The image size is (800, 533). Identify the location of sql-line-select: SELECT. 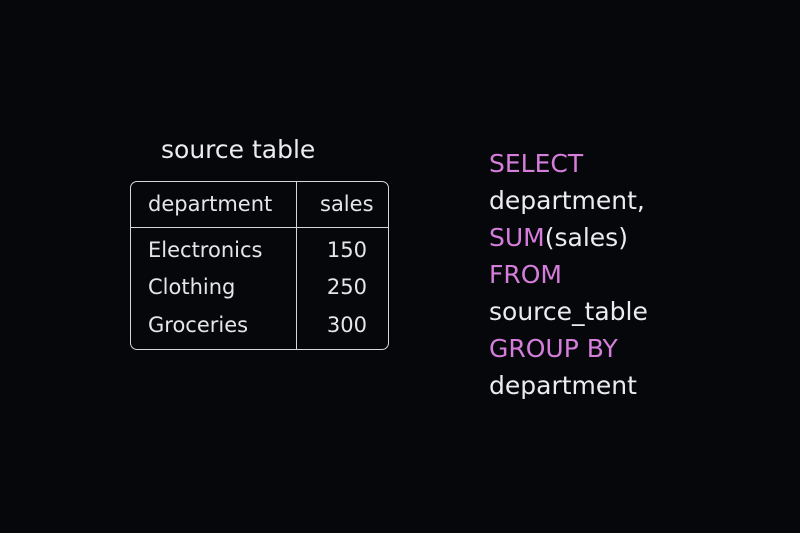
(568, 163).